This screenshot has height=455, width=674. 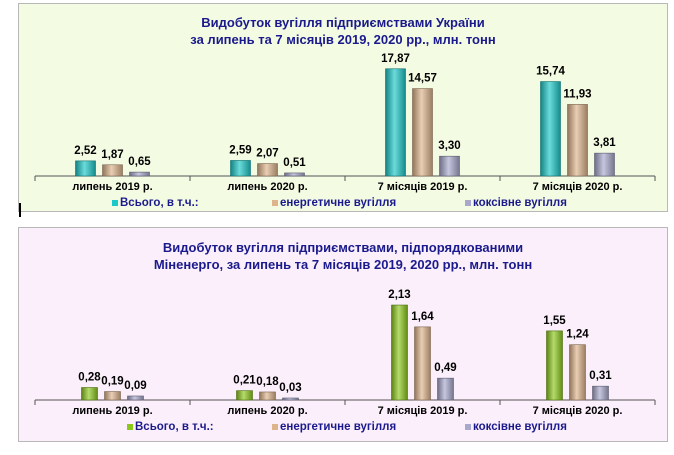 What do you see at coordinates (20, 210) in the screenshot?
I see `text-cursor` at bounding box center [20, 210].